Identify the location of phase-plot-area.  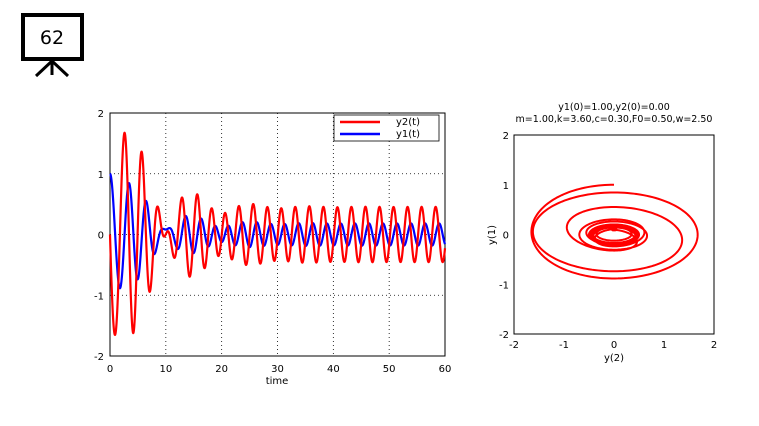
(614, 234).